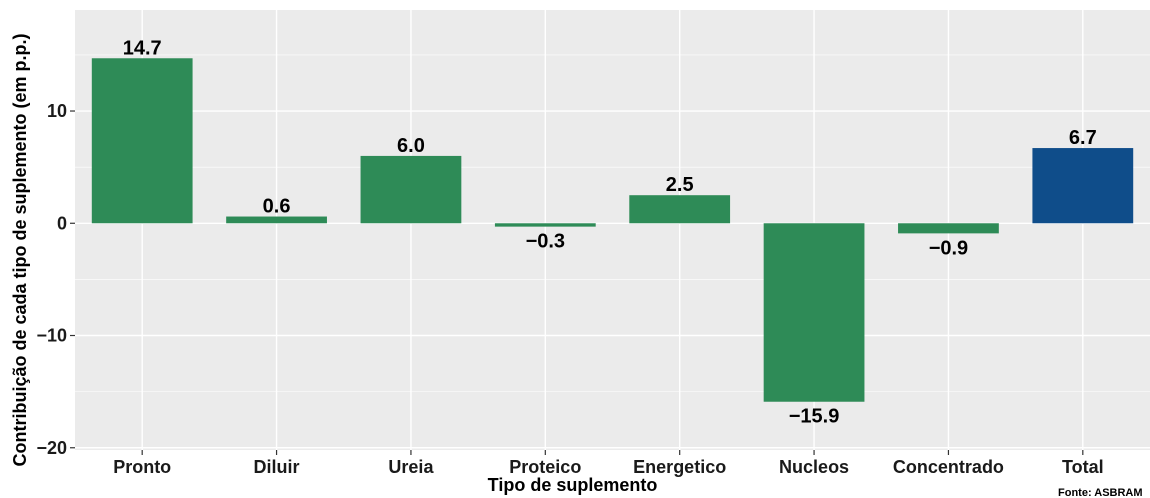 Image resolution: width=1150 pixels, height=498 pixels. I want to click on y-axis: −20 −10 0 10, so click(55, 279).